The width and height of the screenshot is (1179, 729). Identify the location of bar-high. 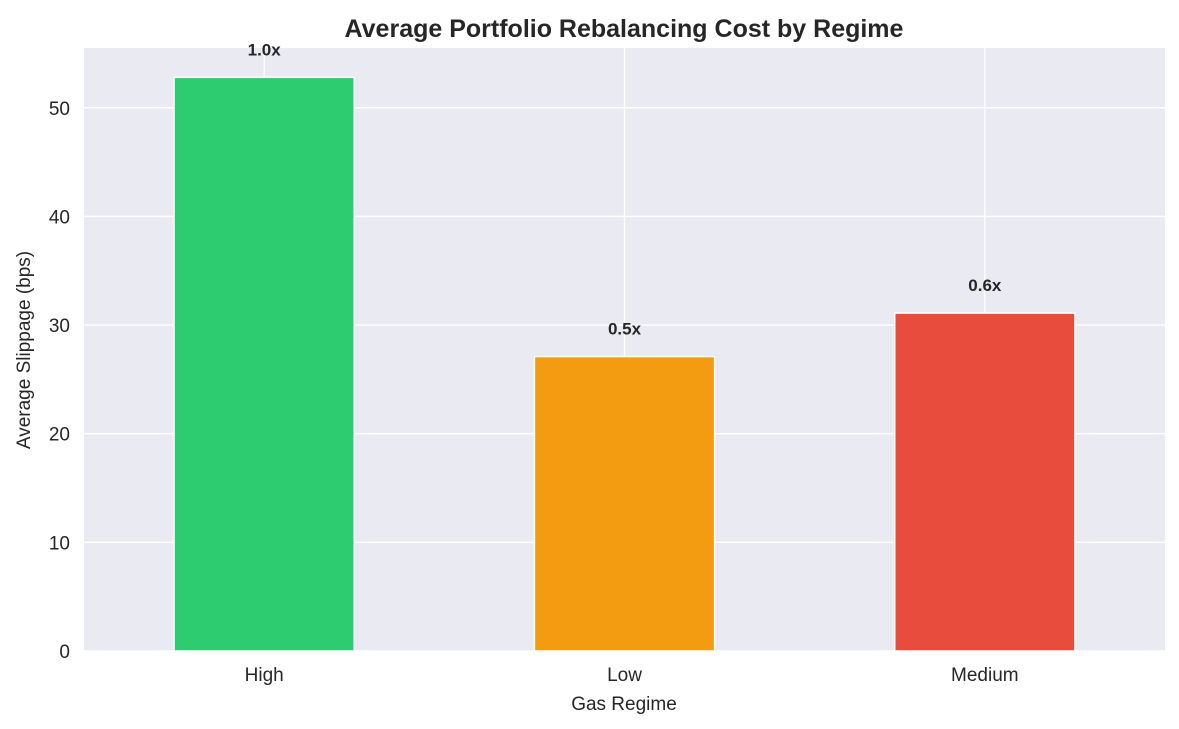
(264, 364).